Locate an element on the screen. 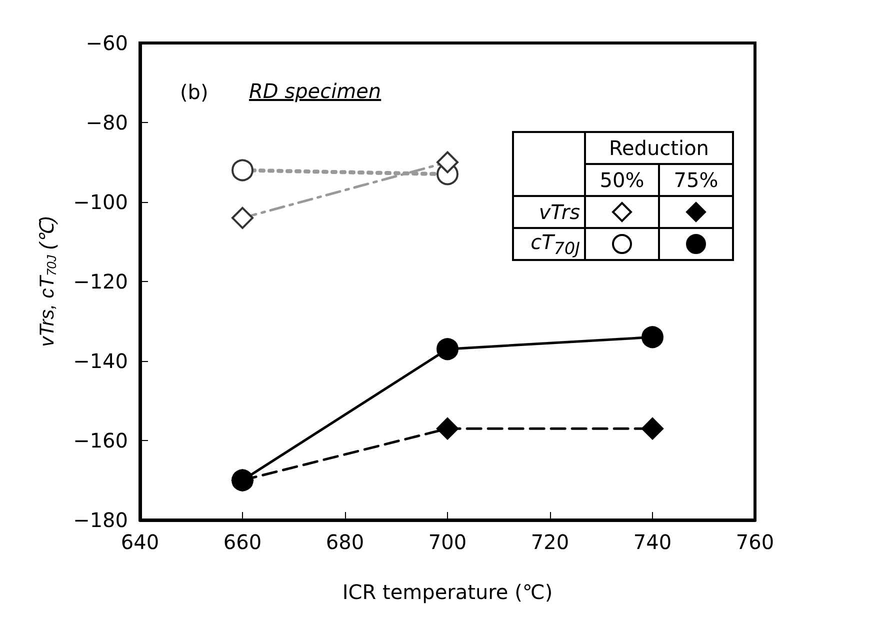 This screenshot has width=893, height=643. x-tick-label: 700 is located at coordinates (447, 542).